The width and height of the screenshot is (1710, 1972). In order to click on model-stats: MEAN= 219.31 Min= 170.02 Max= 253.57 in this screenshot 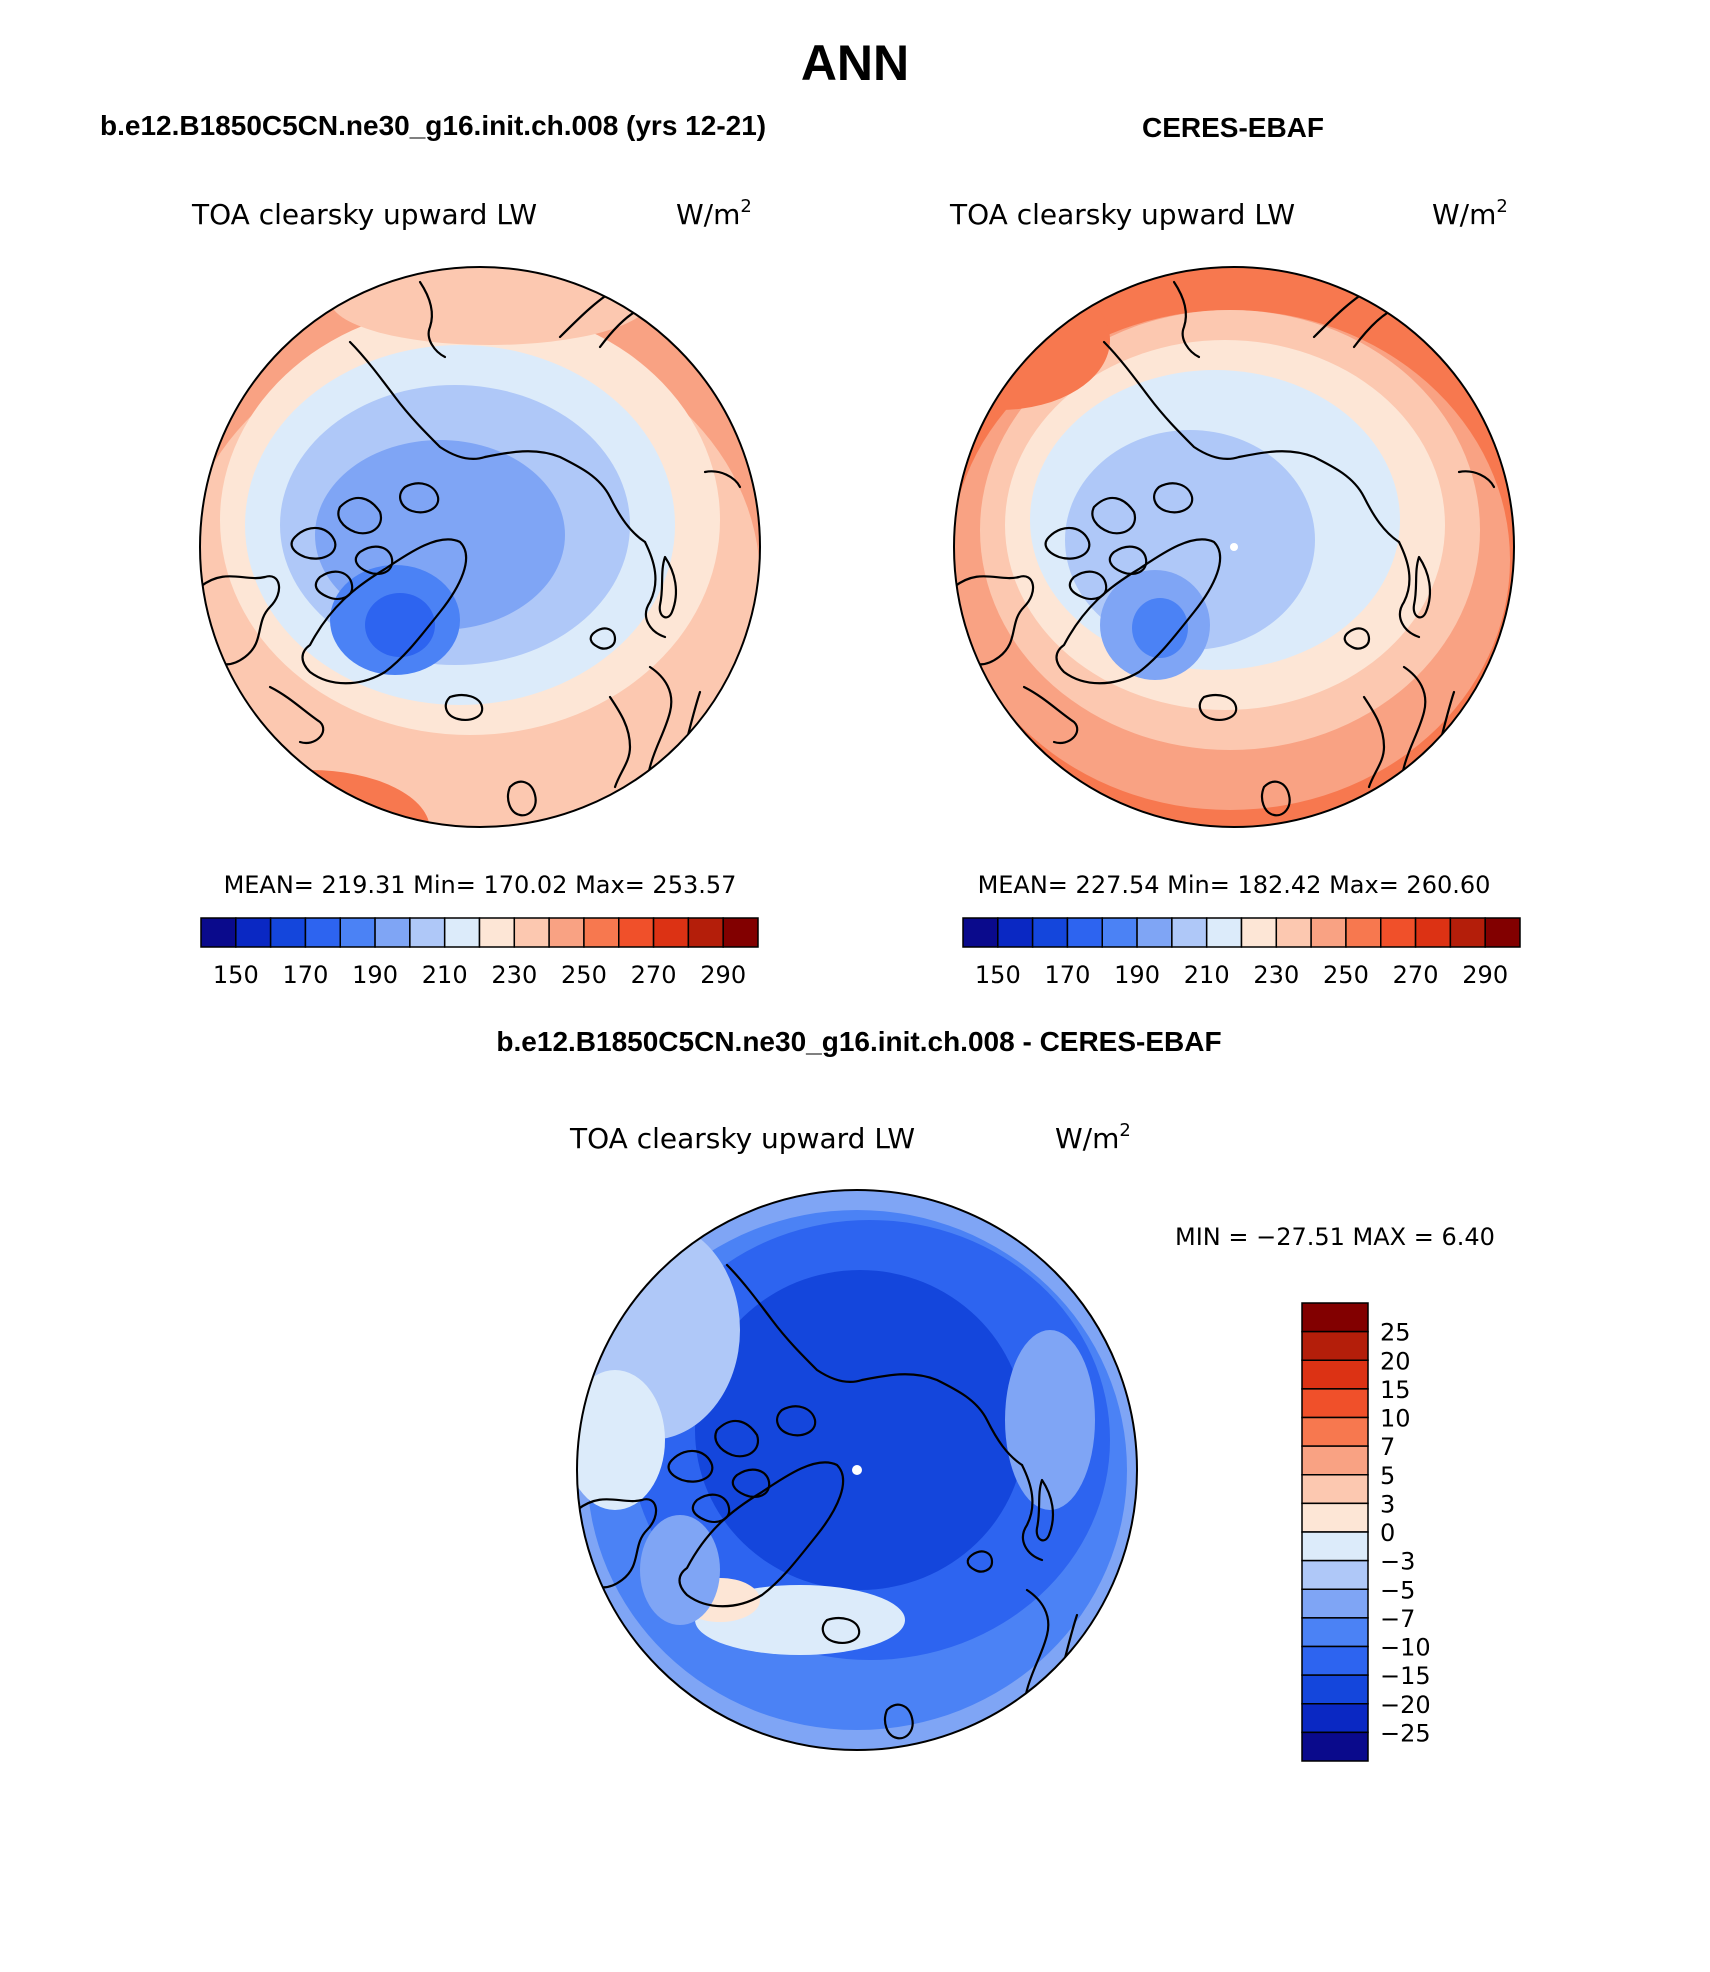, I will do `click(480, 885)`.